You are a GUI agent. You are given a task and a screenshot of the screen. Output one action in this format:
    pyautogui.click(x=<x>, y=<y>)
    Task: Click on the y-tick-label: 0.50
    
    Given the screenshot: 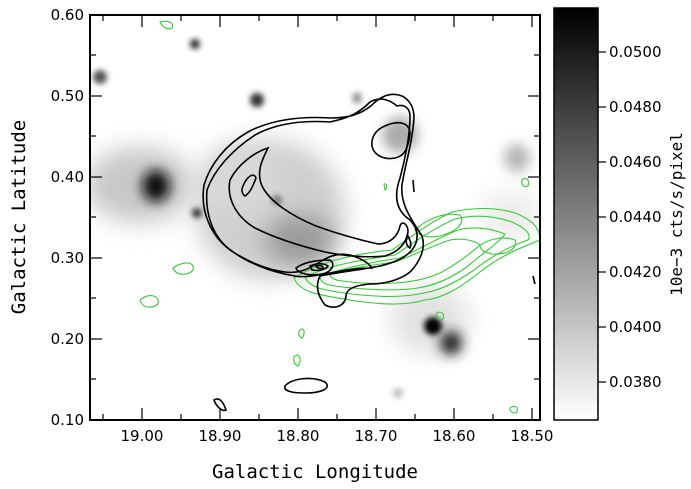 What is the action you would take?
    pyautogui.click(x=67, y=96)
    